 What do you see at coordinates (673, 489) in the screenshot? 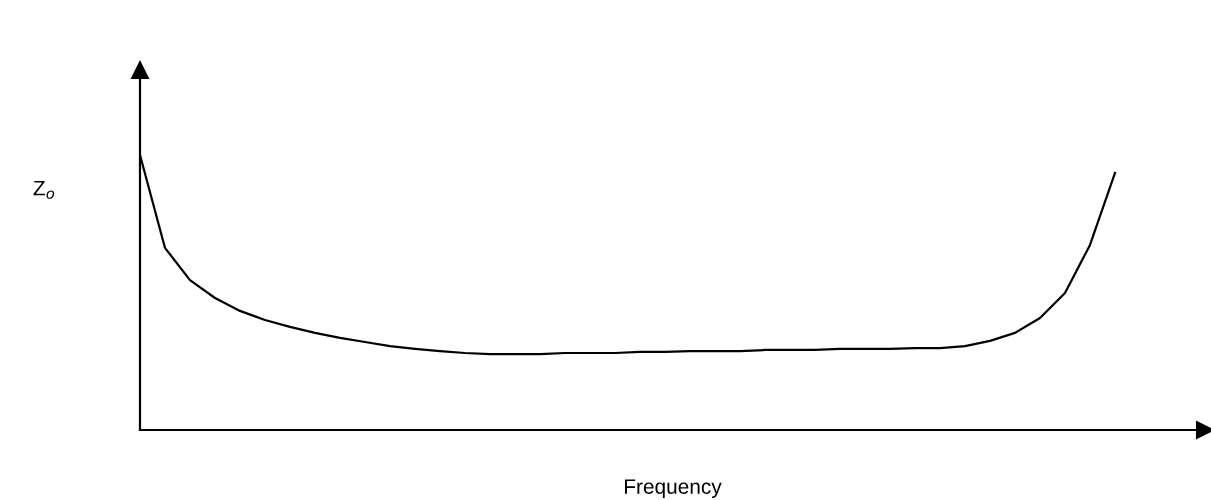
I see `x-axis-title: Frequency` at bounding box center [673, 489].